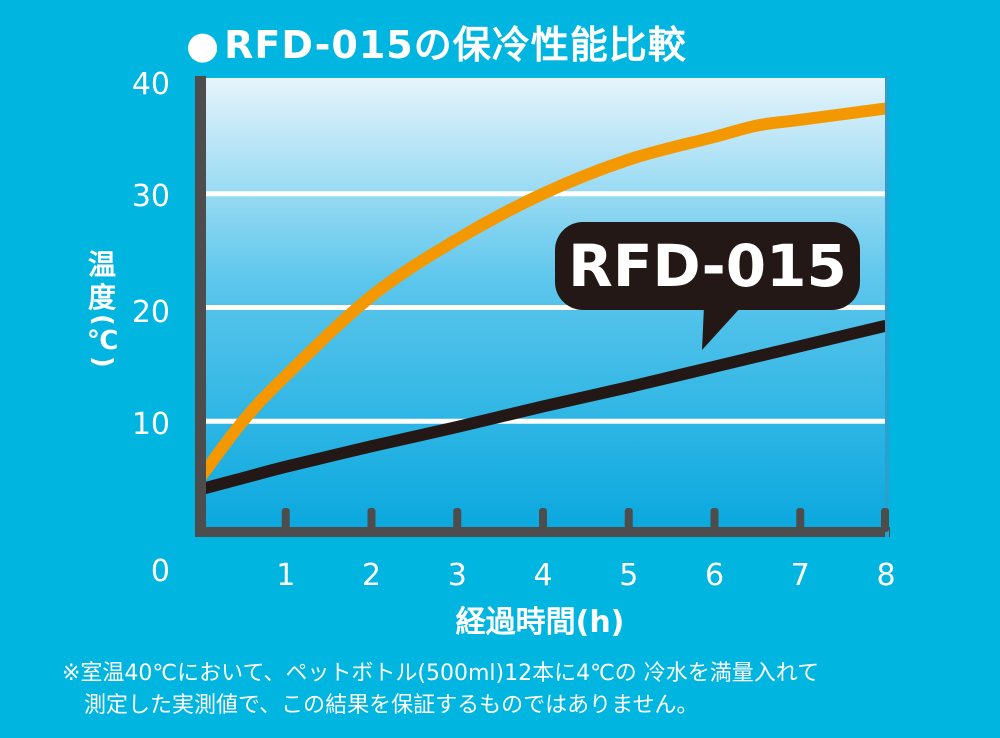  Describe the element at coordinates (887, 306) in the screenshot. I see `plot-right-edge` at that location.